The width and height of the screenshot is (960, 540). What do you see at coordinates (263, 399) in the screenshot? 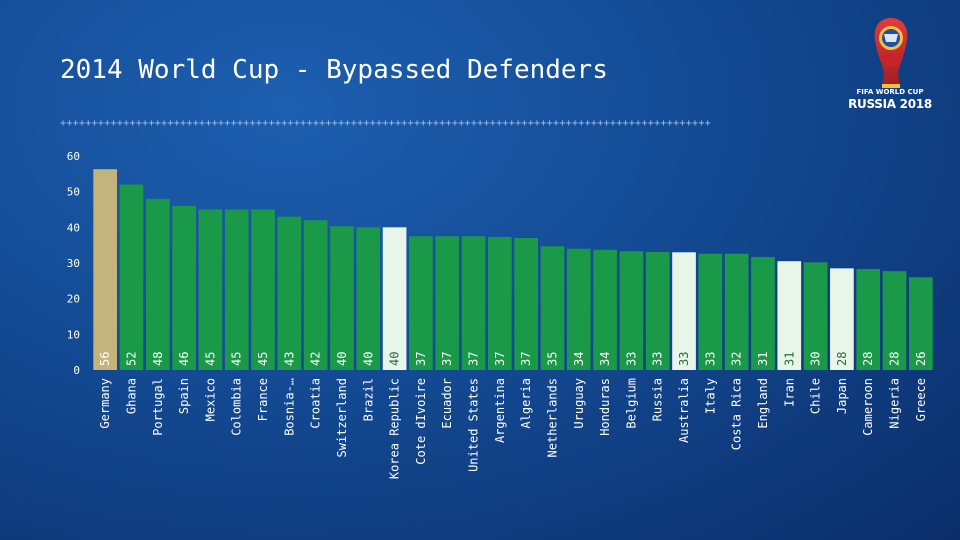
I see `x-tick-label: France` at bounding box center [263, 399].